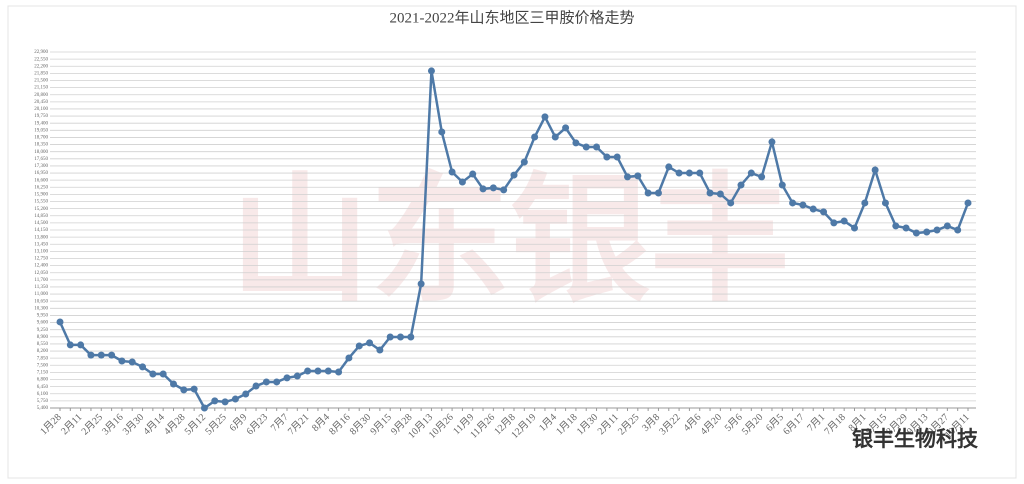 The height and width of the screenshot is (484, 1024). I want to click on y-tick-label: 20,100, so click(41, 109).